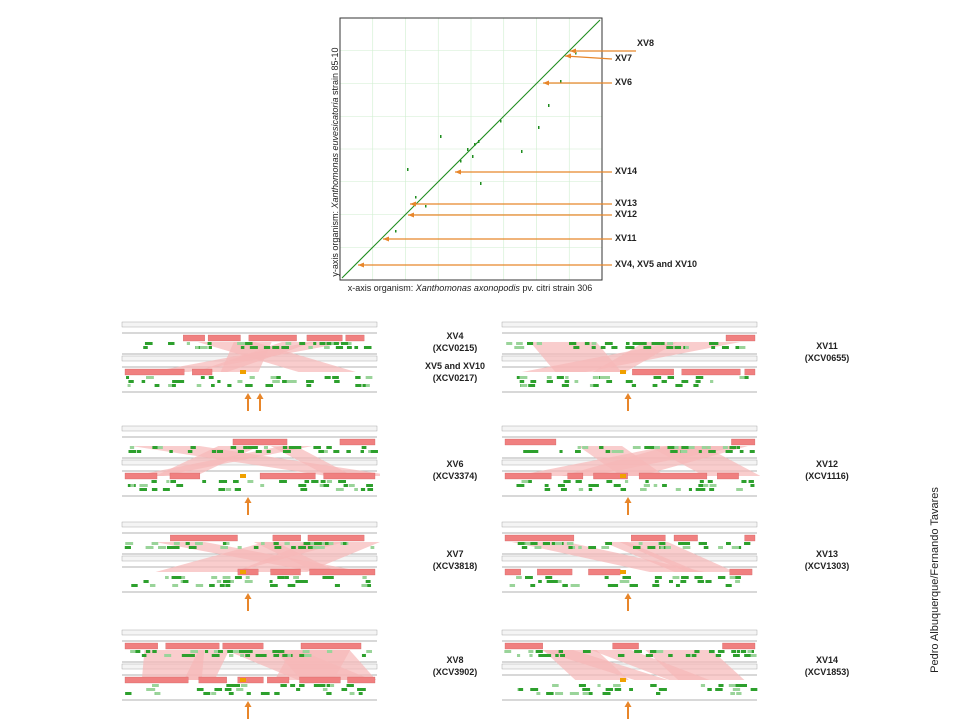 This screenshot has width=960, height=720. Describe the element at coordinates (471, 149) in the screenshot. I see `dotplot-frame` at that location.